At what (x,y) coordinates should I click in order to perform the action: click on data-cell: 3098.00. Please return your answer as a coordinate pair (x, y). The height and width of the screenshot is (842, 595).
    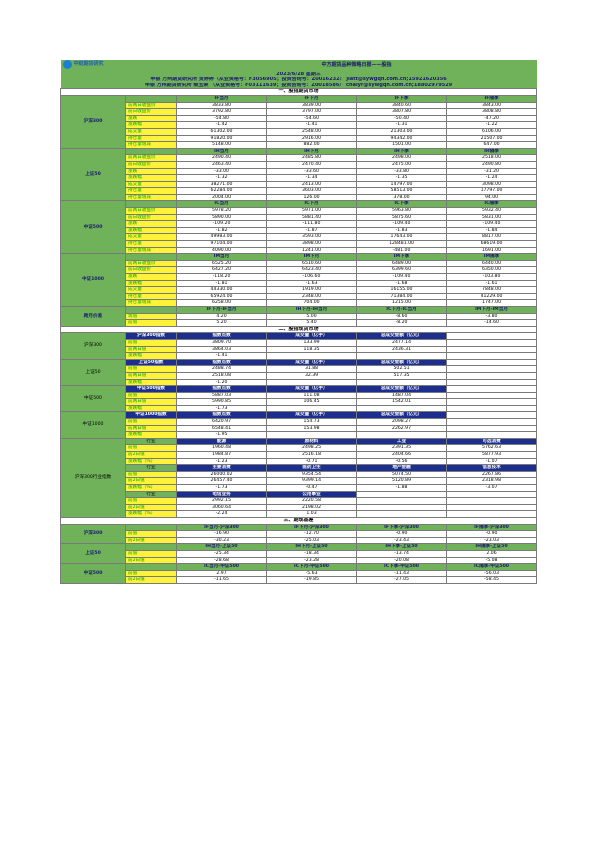
    Looking at the image, I should click on (492, 184).